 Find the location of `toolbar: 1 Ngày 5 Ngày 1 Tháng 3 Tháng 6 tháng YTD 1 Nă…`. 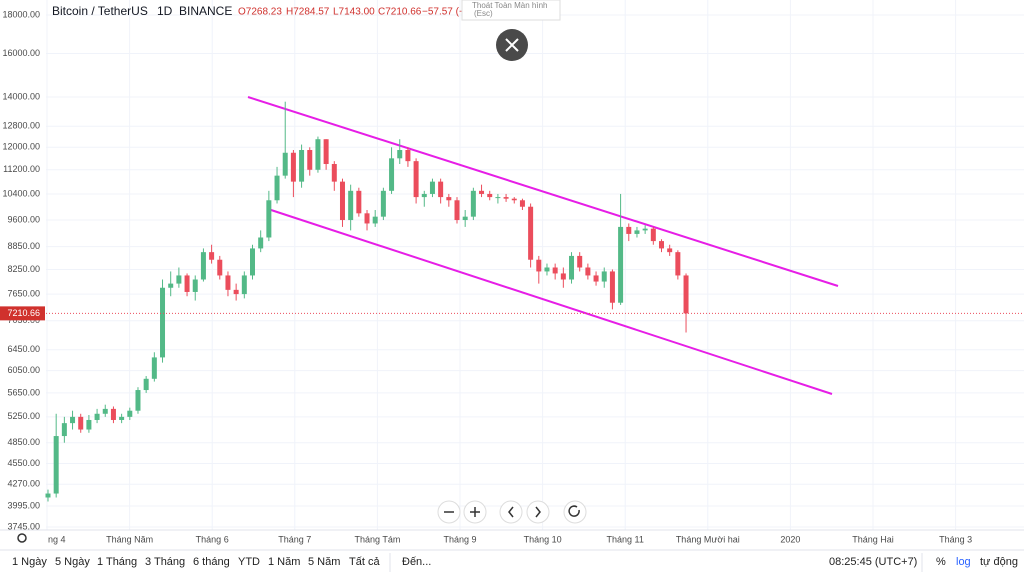

toolbar: 1 Ngày 5 Ngày 1 Tháng 3 Tháng 6 tháng YTD 1 Nă… is located at coordinates (515, 562).